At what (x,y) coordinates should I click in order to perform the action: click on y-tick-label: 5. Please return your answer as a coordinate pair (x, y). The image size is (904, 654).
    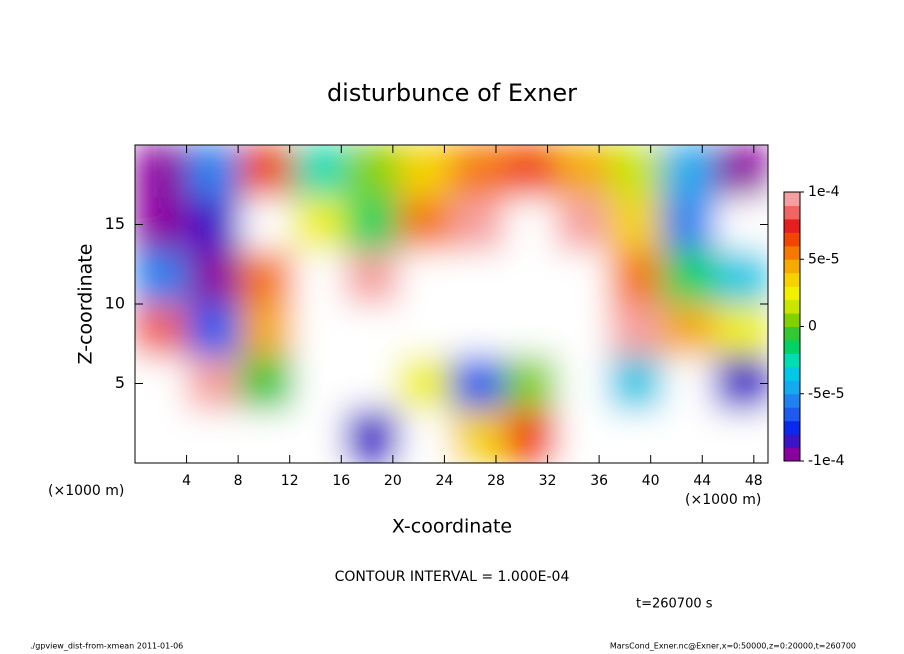
    Looking at the image, I should click on (120, 382).